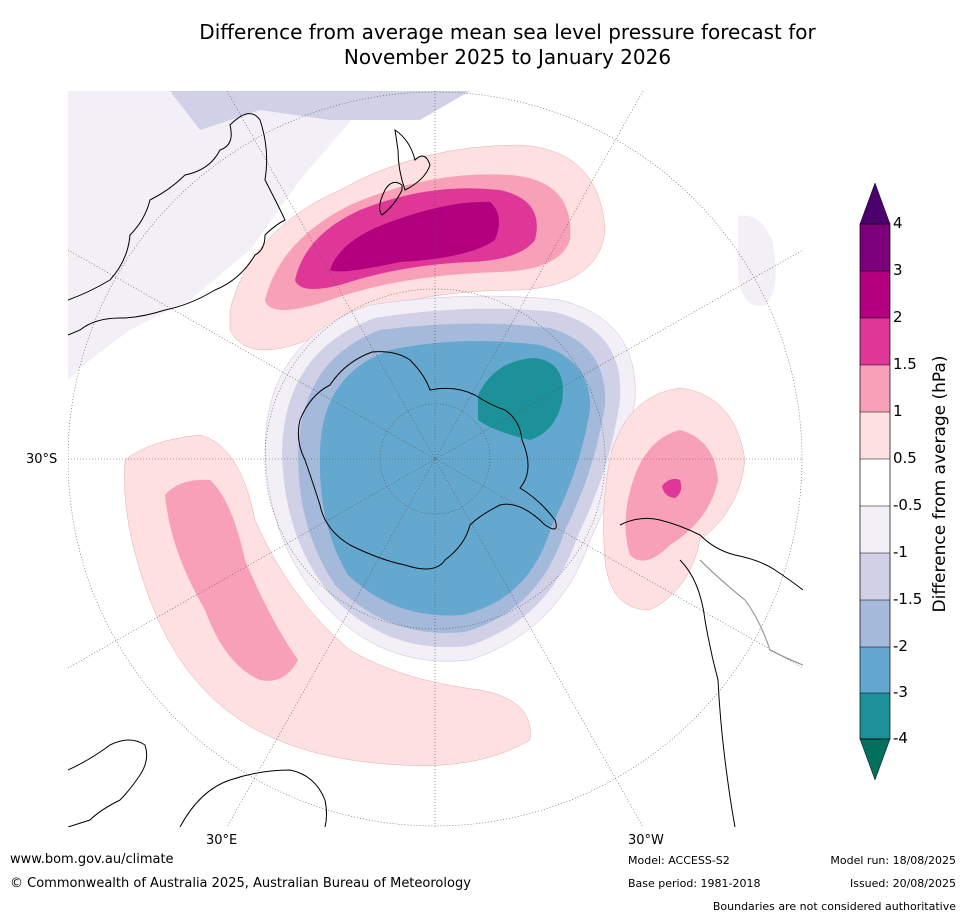 This screenshot has width=965, height=919. What do you see at coordinates (222, 840) in the screenshot?
I see `lon-30e-label: 30°E` at bounding box center [222, 840].